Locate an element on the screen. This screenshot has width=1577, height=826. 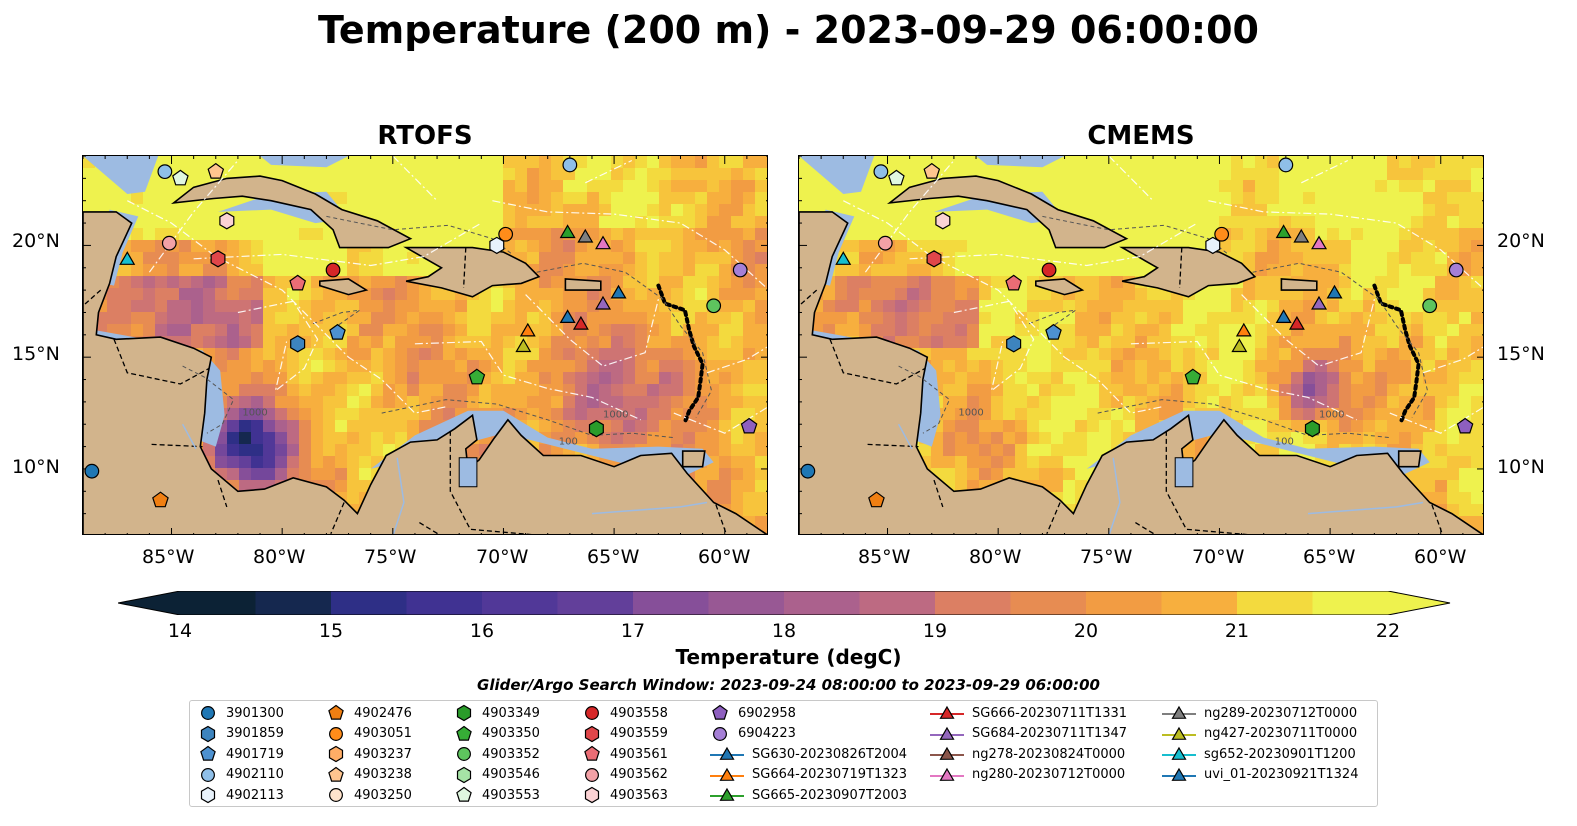
legend-label: 6904223 is located at coordinates (767, 734).